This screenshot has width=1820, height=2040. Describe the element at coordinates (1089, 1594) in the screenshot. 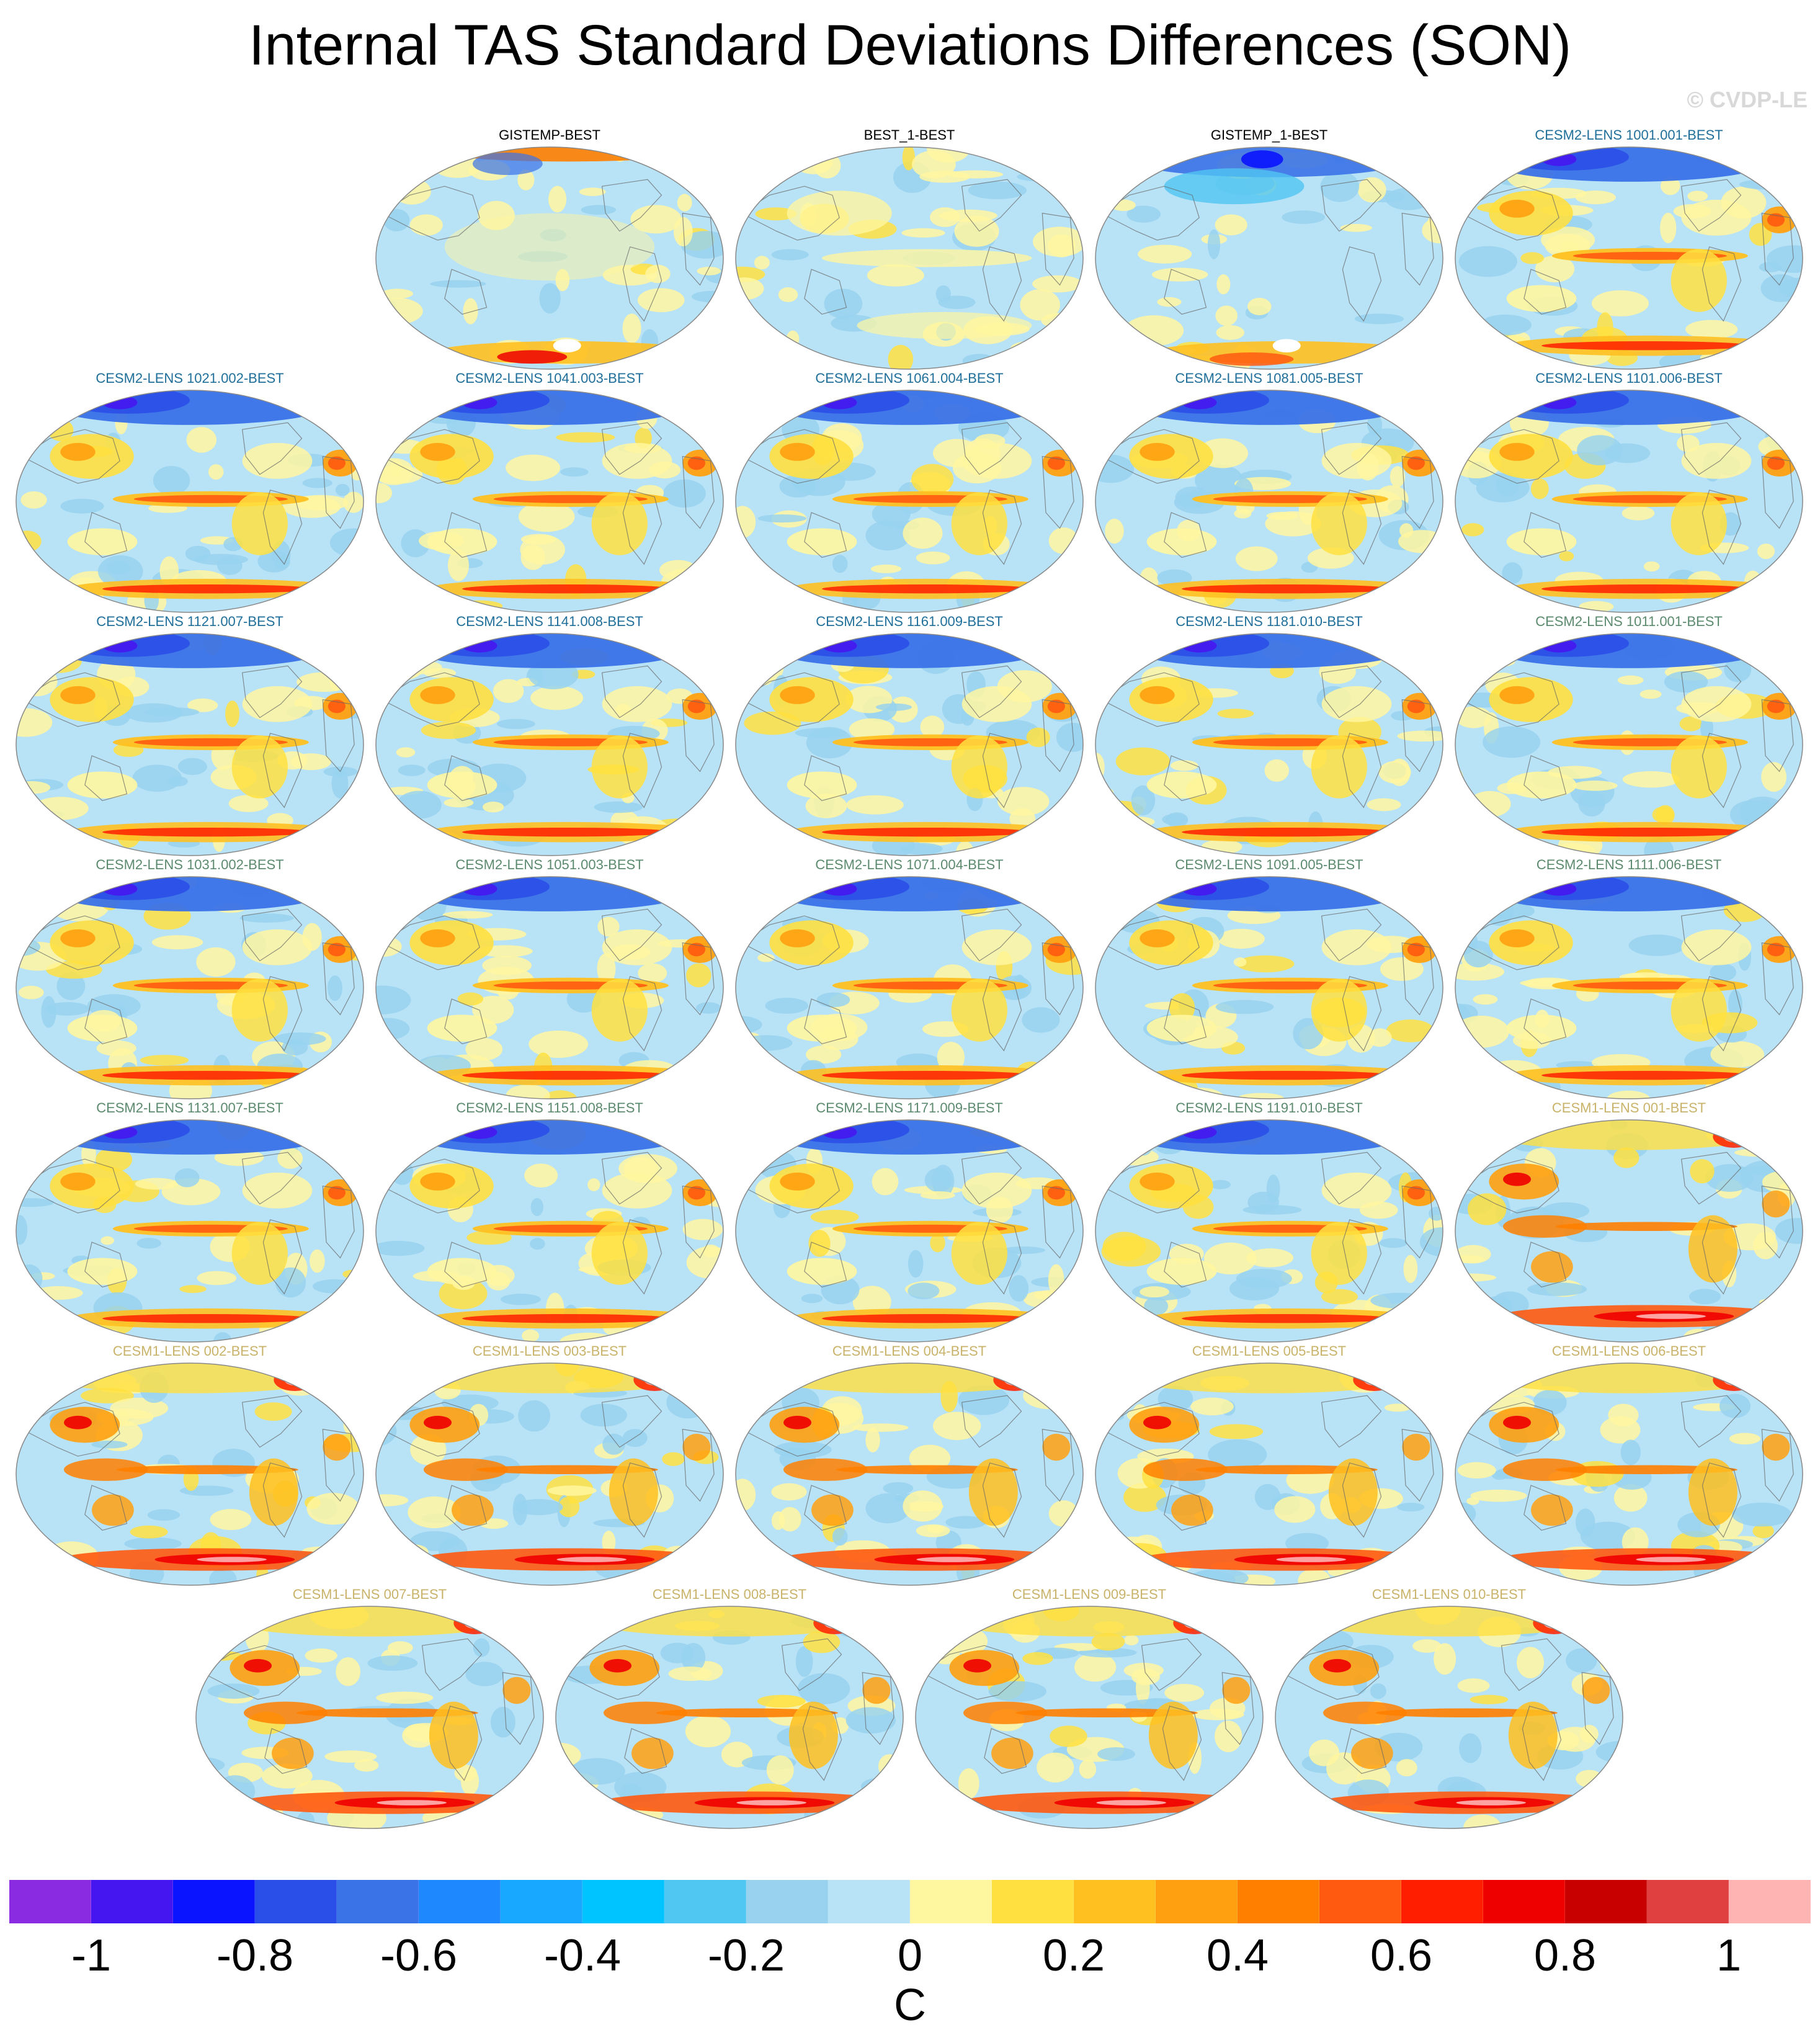

I see `map-panel-label: CESM1-LENS 009-BEST` at that location.